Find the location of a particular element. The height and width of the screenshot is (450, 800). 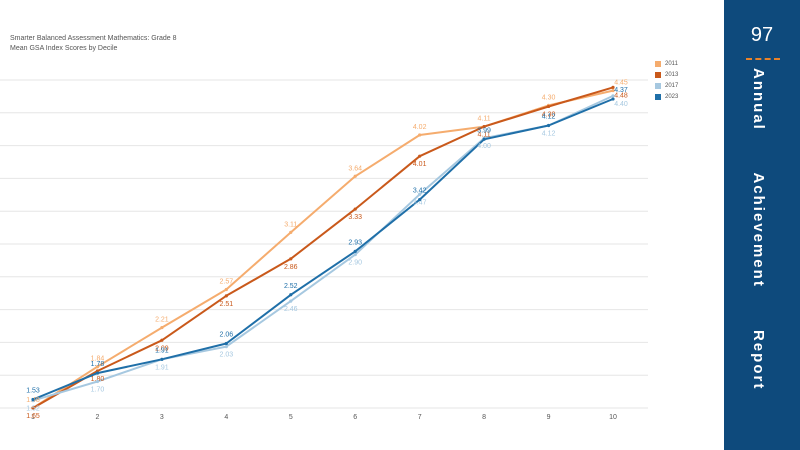

data-label-2013: 1.80 is located at coordinates (98, 379).